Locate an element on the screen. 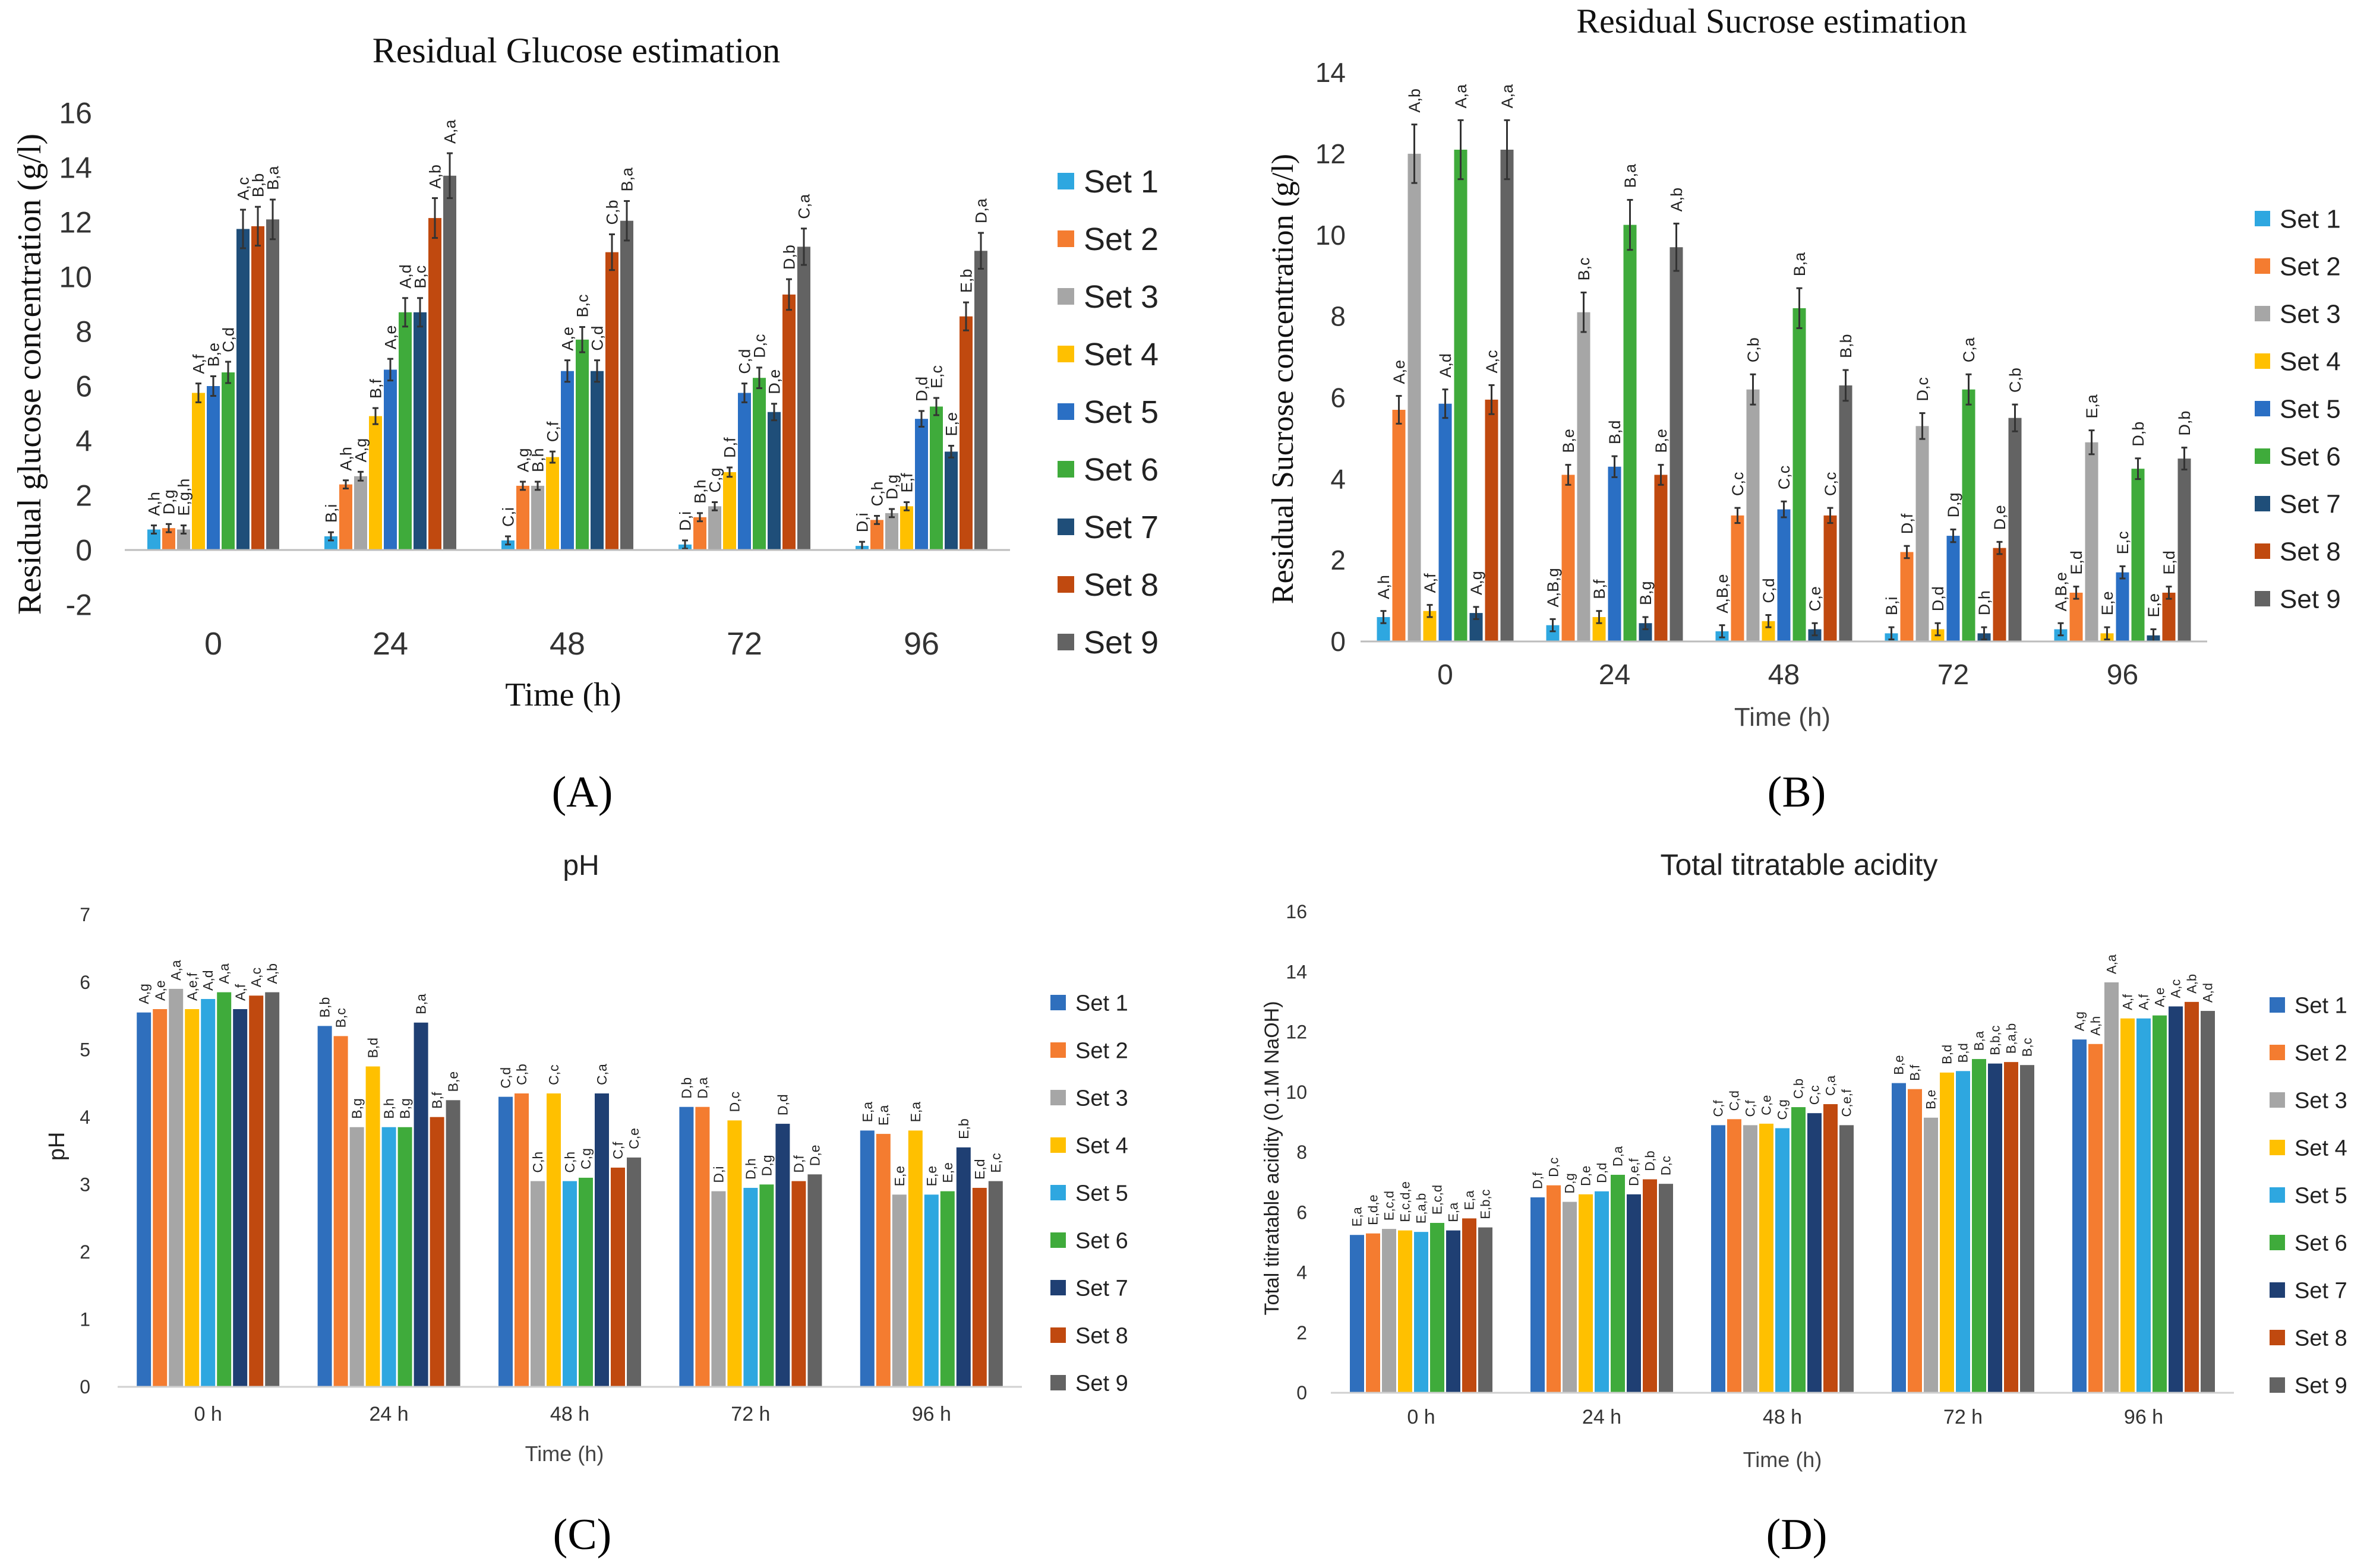  panel-c-y-ticks: 0 1 2 3 4 5 6 7 is located at coordinates (85, 1151).